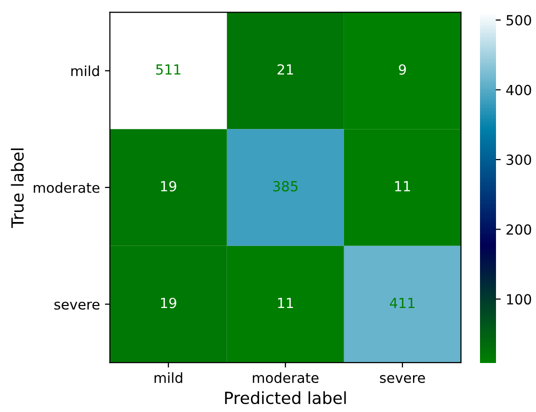  Describe the element at coordinates (519, 160) in the screenshot. I see `color-bar-label: 300` at that location.